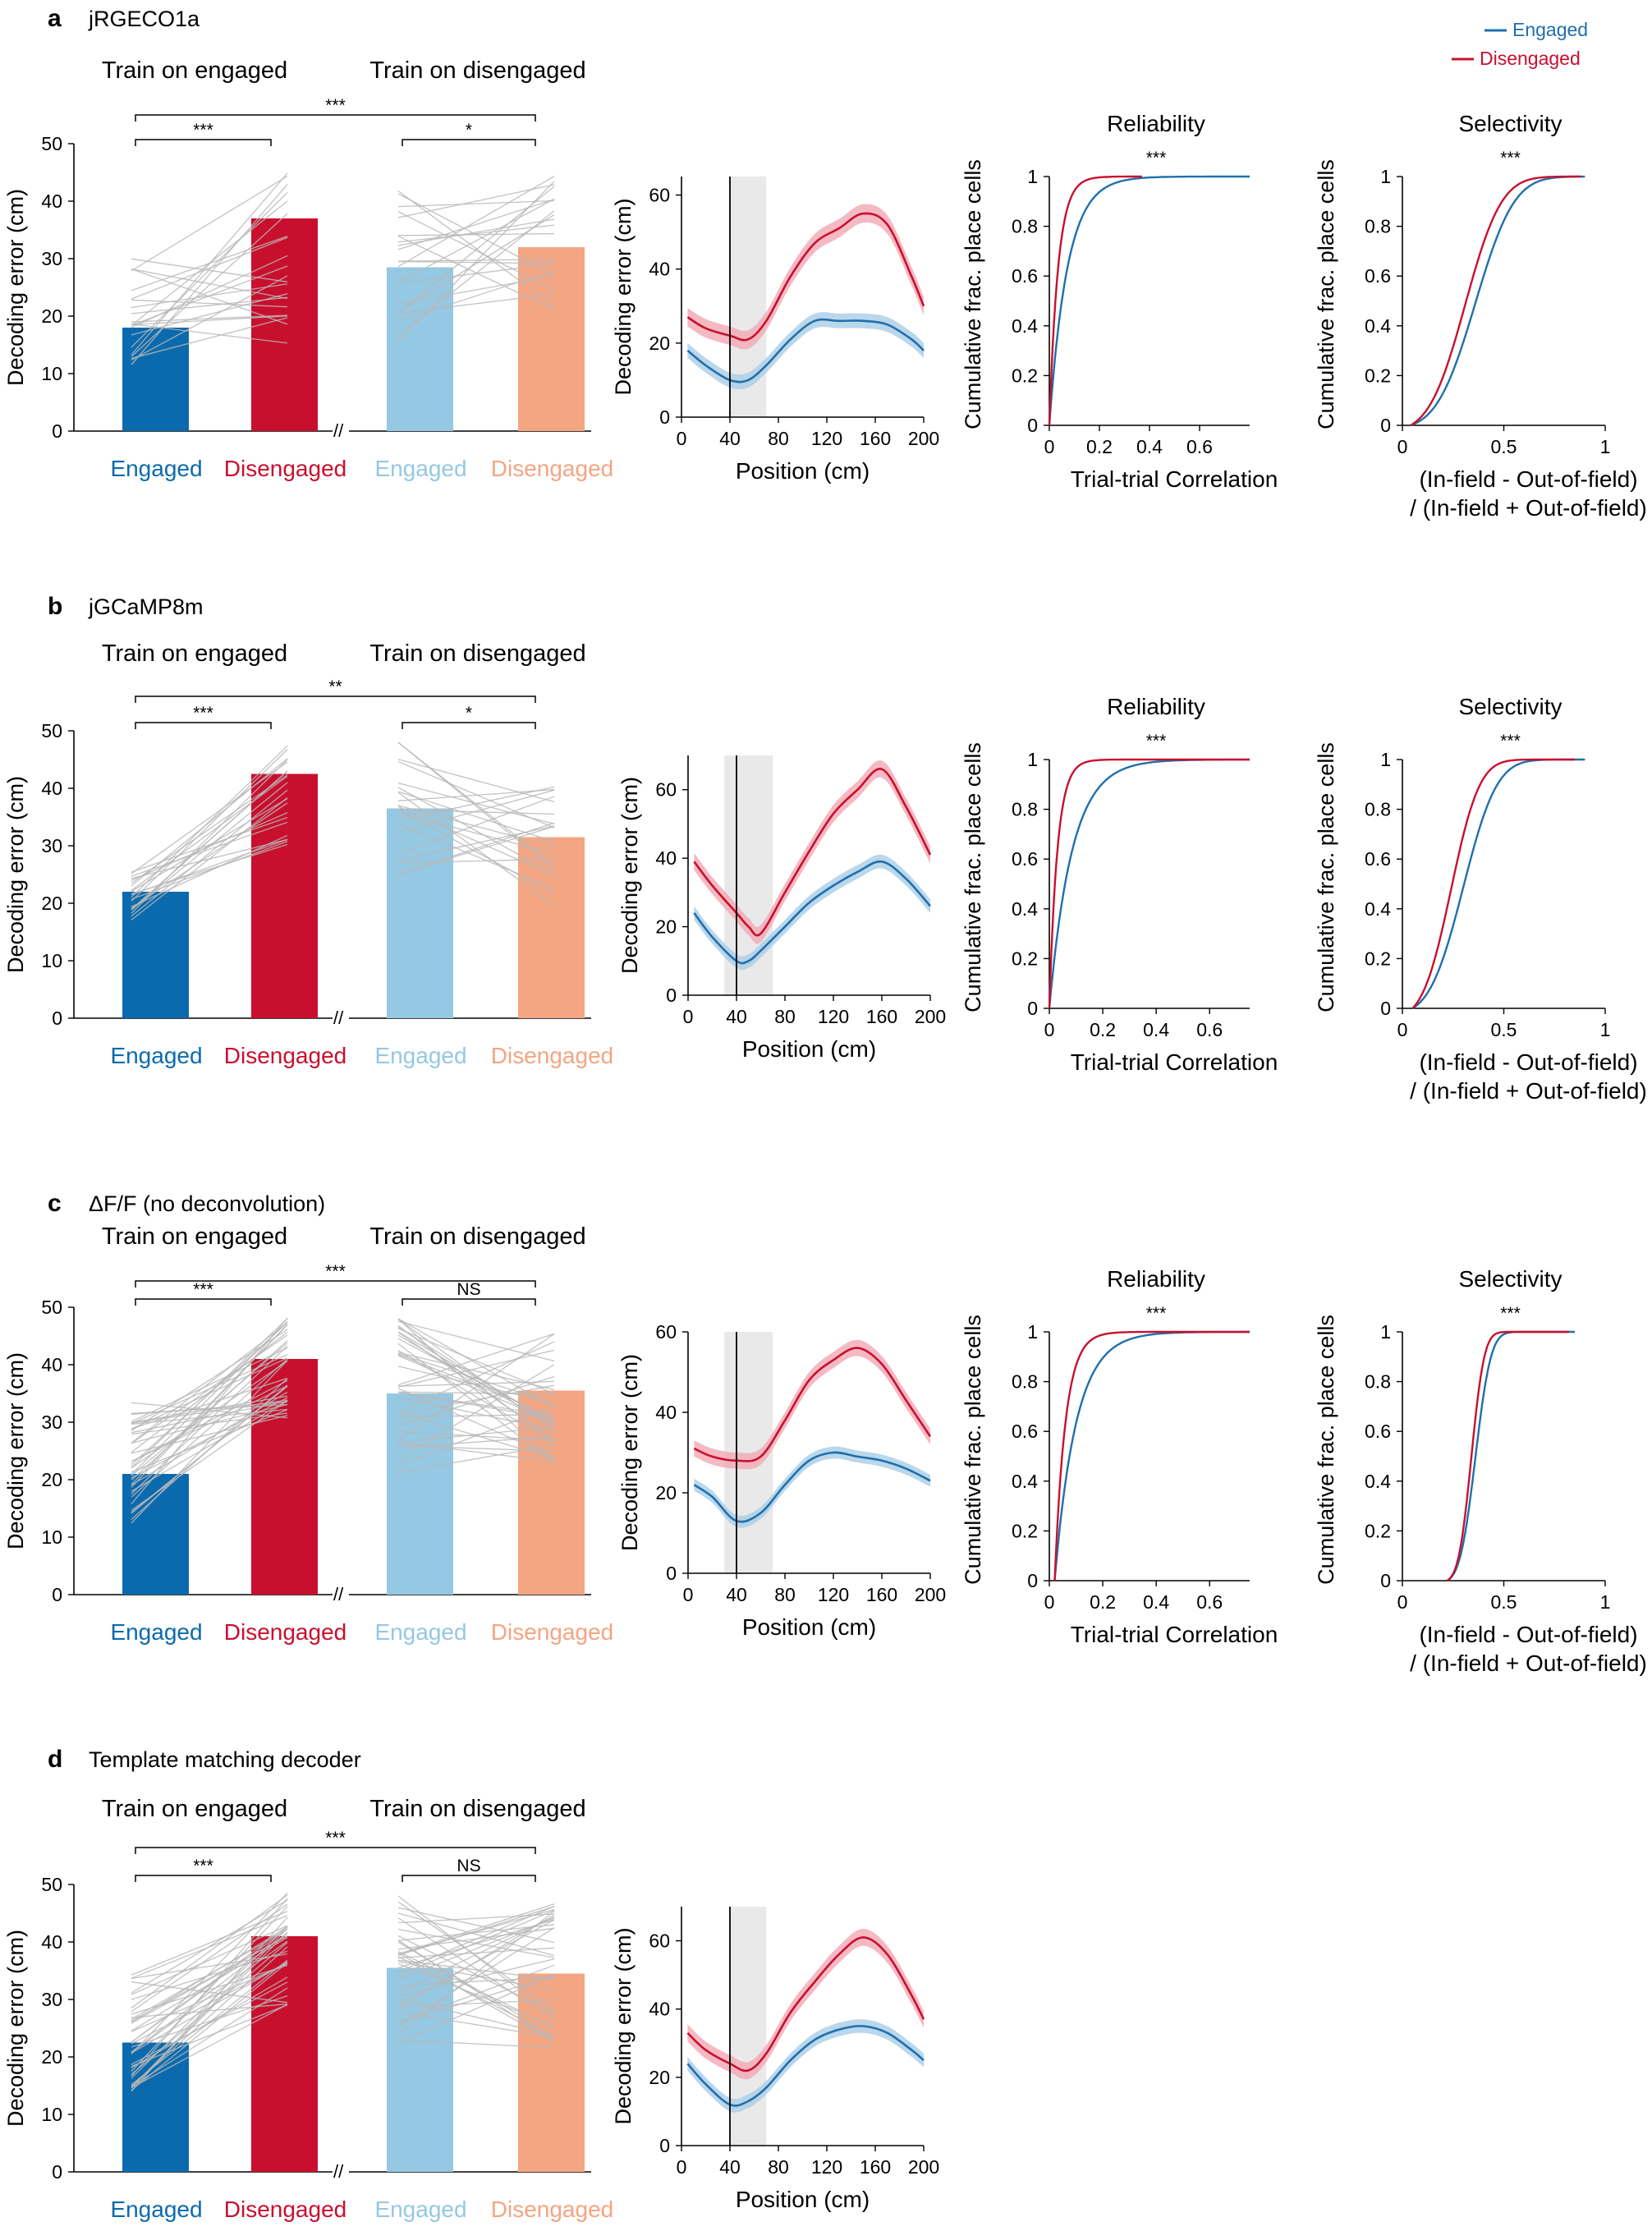 The height and width of the screenshot is (2231, 1652). What do you see at coordinates (973, 877) in the screenshot?
I see `y-axis-label: Cumulative frac. place cells` at bounding box center [973, 877].